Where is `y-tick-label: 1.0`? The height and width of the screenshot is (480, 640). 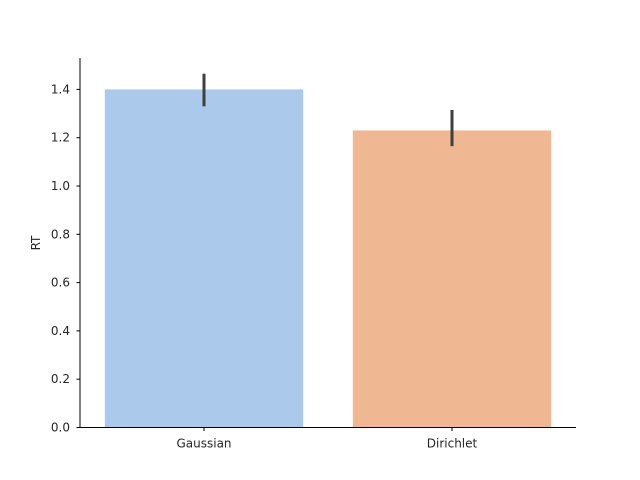 y-tick-label: 1.0 is located at coordinates (60, 186).